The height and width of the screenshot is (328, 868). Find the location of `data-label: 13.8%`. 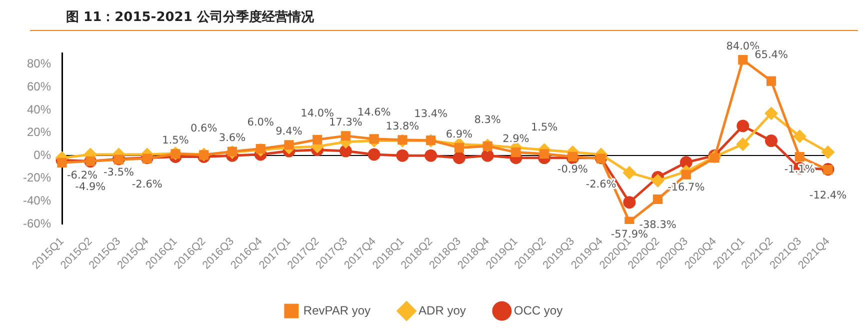

data-label: 13.8% is located at coordinates (403, 126).